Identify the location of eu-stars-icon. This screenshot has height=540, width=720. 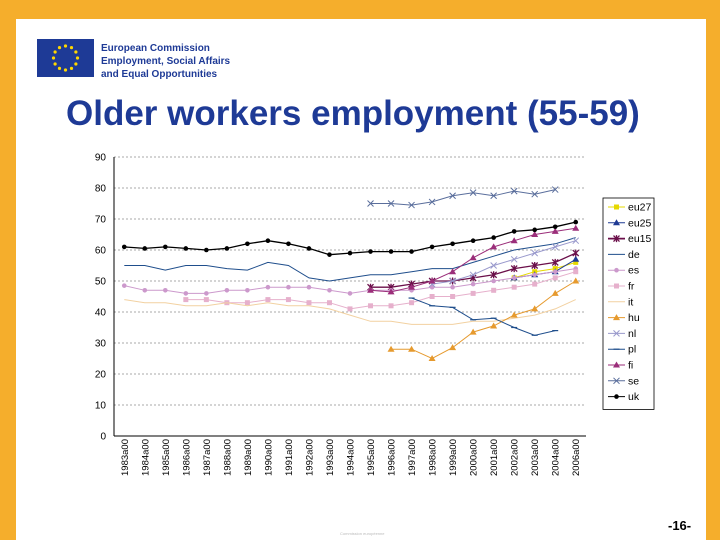
(65, 58).